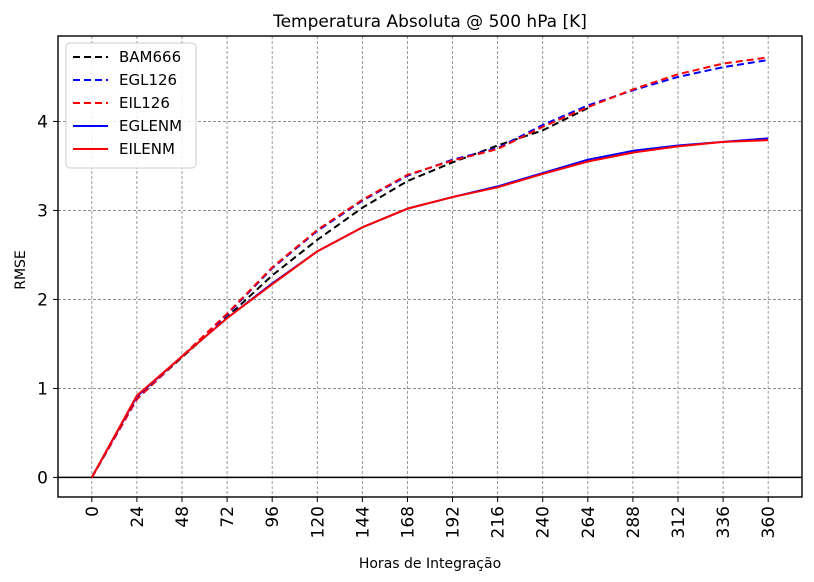  What do you see at coordinates (42, 478) in the screenshot?
I see `y-tick-label: 0` at bounding box center [42, 478].